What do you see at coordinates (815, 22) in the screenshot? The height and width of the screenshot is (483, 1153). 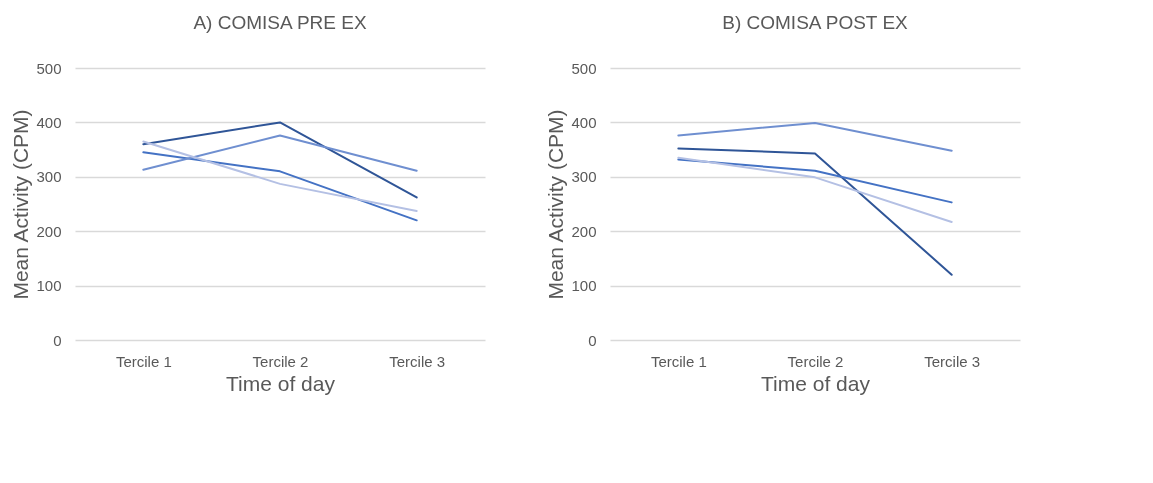 I see `chart-title: B) COMISA POST EX` at bounding box center [815, 22].